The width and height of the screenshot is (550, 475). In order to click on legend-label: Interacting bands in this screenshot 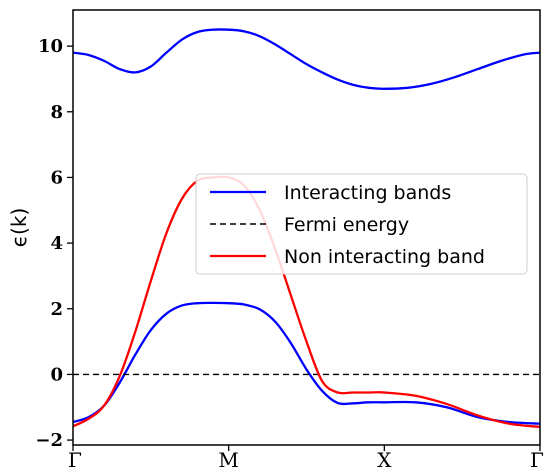, I will do `click(367, 193)`.